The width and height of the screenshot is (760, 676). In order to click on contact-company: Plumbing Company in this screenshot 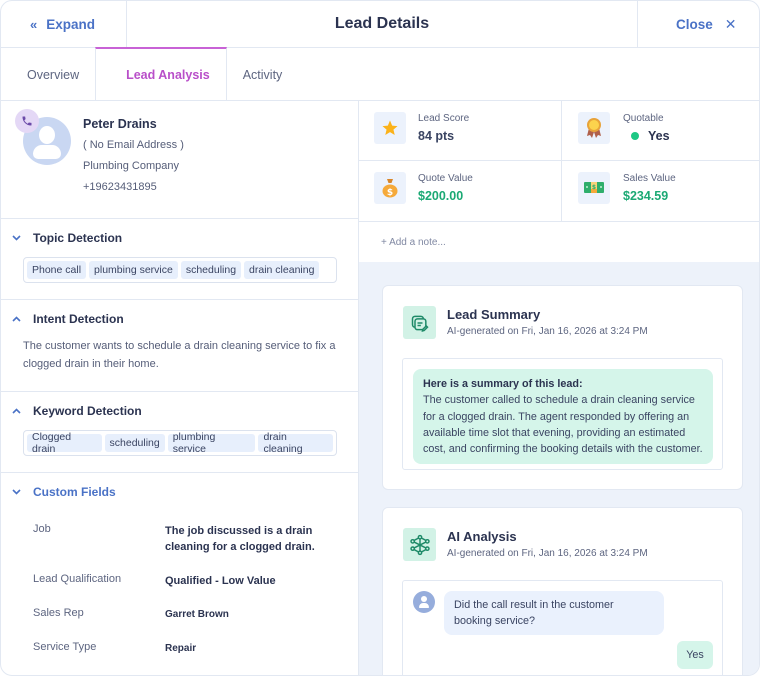, I will do `click(131, 166)`.